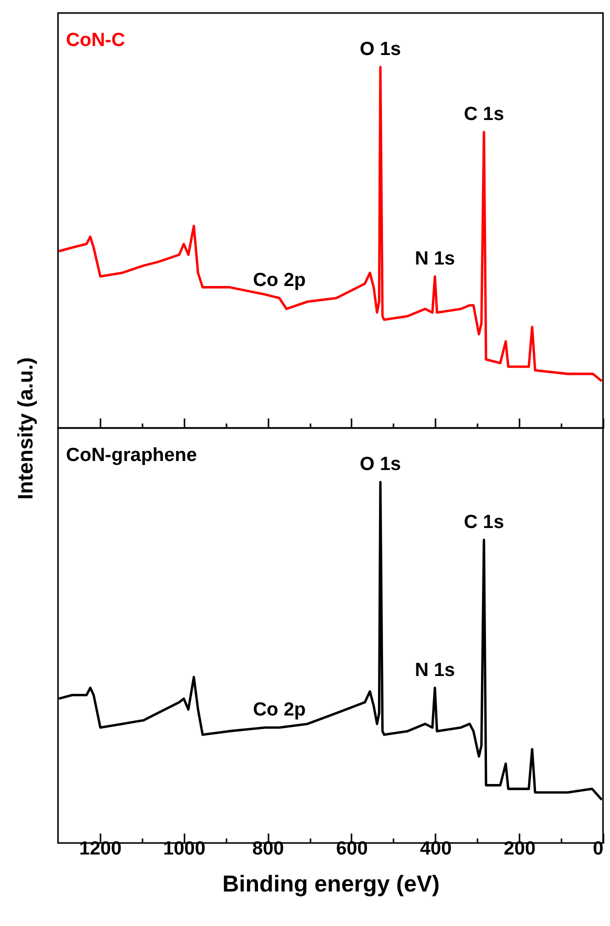 The width and height of the screenshot is (610, 926). I want to click on y-axis-title: Intensity (a.u.), so click(26, 428).